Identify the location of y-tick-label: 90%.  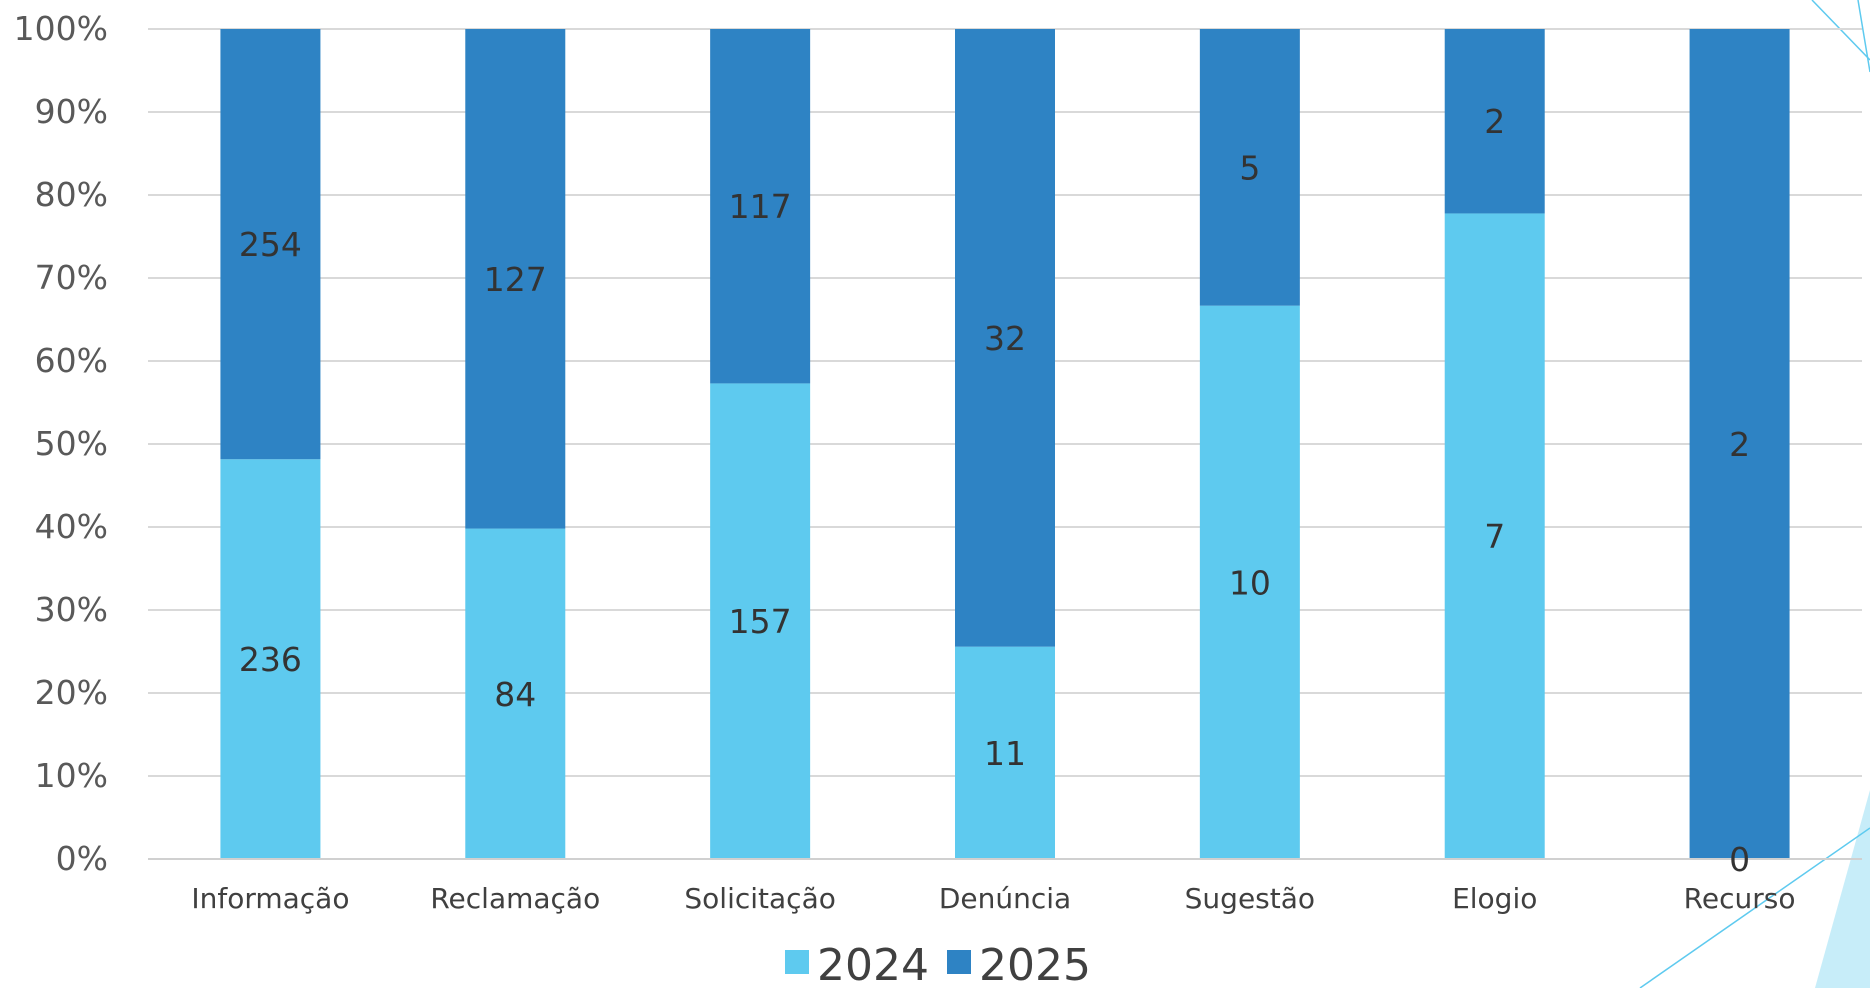
(71, 111).